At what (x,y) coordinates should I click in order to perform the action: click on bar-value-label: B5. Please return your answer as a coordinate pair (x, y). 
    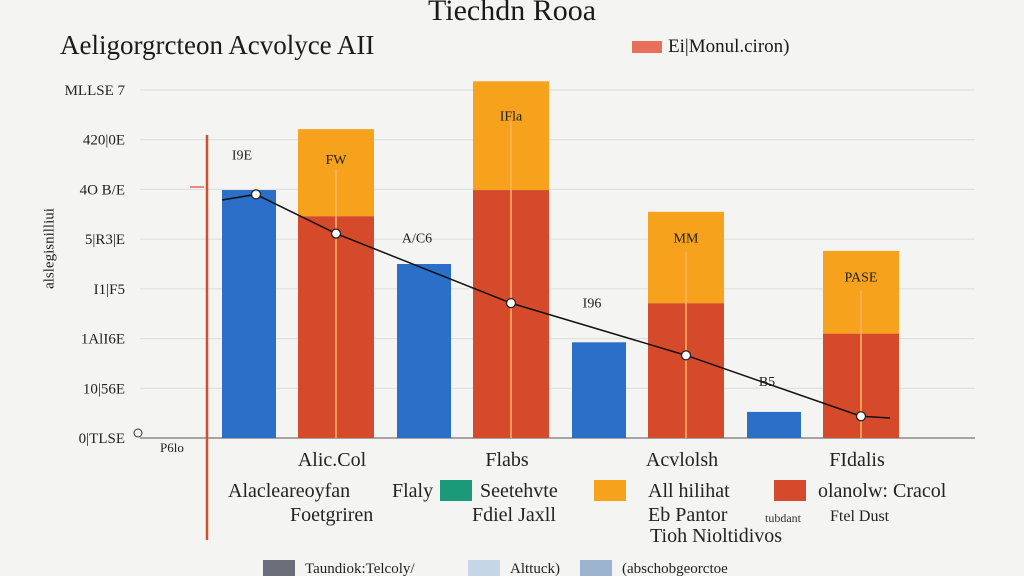
    Looking at the image, I should click on (767, 382).